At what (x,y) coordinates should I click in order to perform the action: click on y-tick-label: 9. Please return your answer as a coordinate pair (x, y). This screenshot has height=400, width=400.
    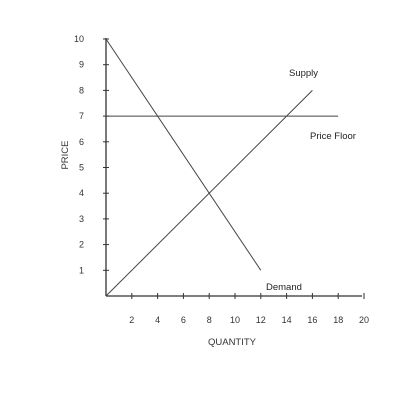
    Looking at the image, I should click on (81, 65).